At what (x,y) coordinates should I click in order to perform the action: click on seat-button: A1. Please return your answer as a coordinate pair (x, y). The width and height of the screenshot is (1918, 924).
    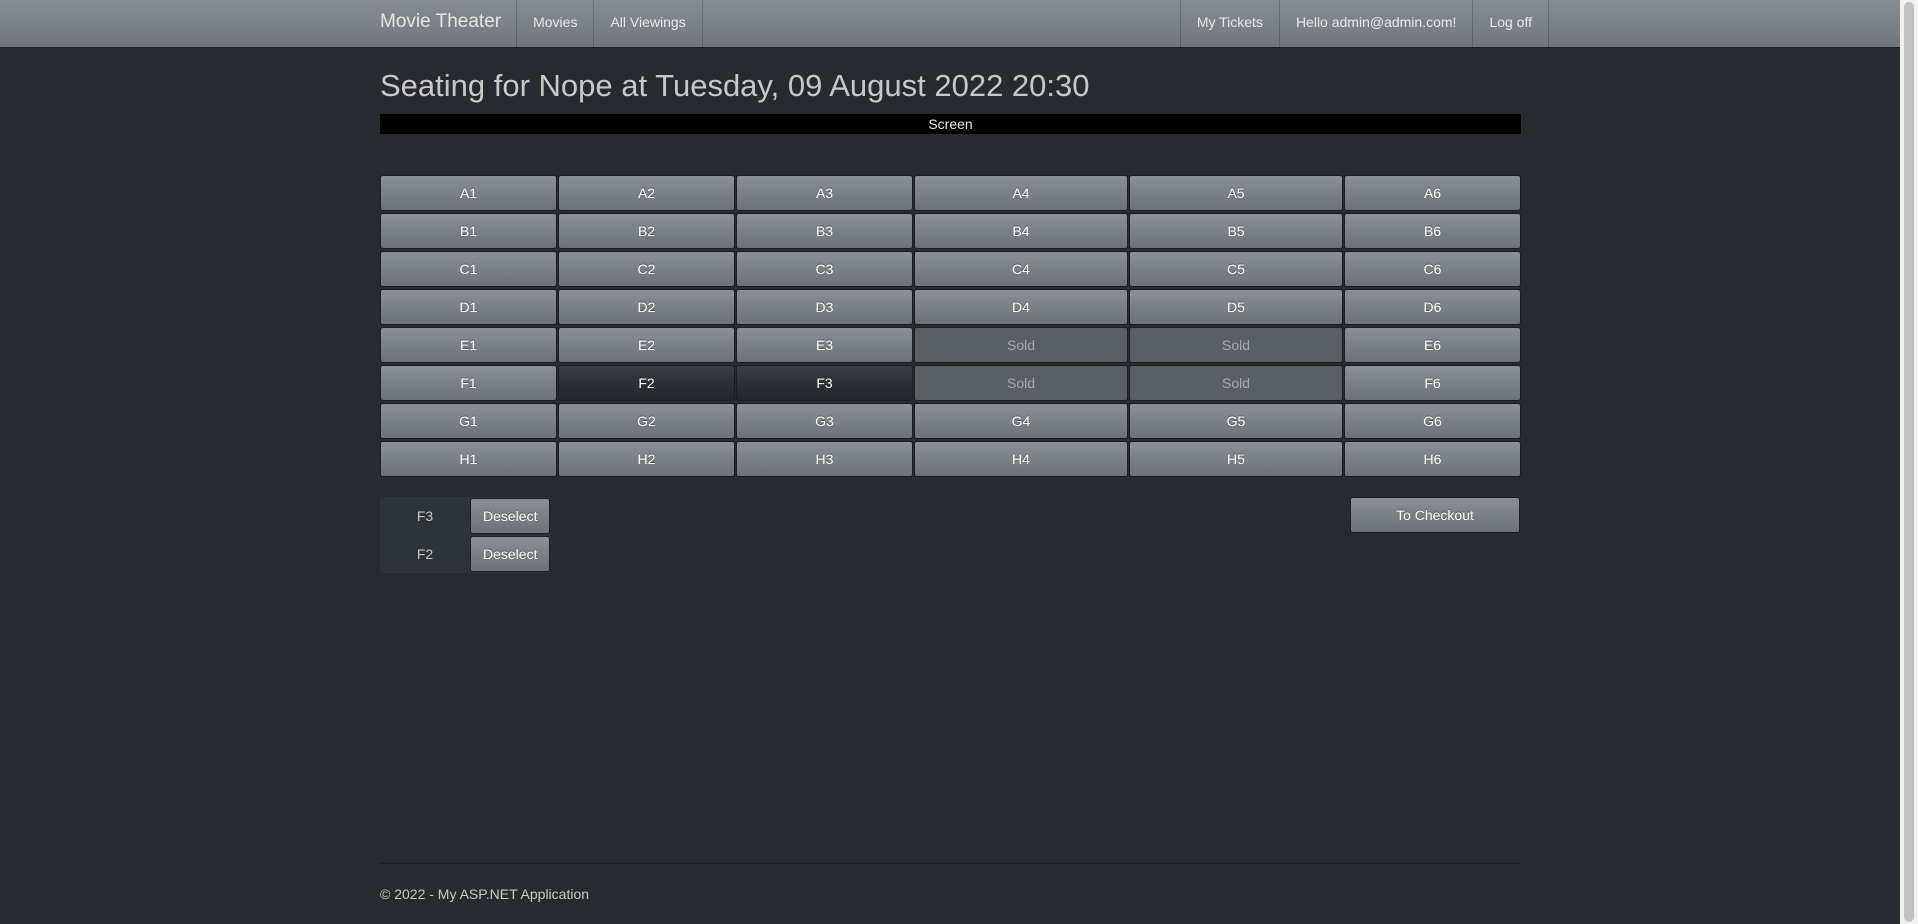
    Looking at the image, I should click on (468, 193).